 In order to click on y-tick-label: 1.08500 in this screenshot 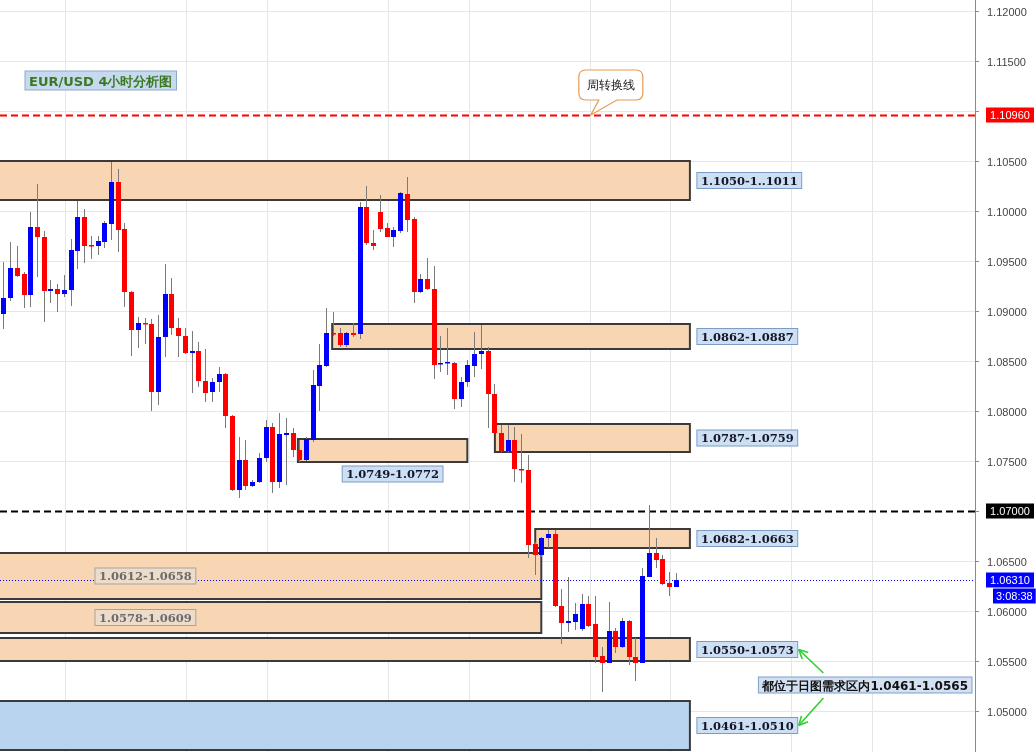, I will do `click(1007, 361)`.